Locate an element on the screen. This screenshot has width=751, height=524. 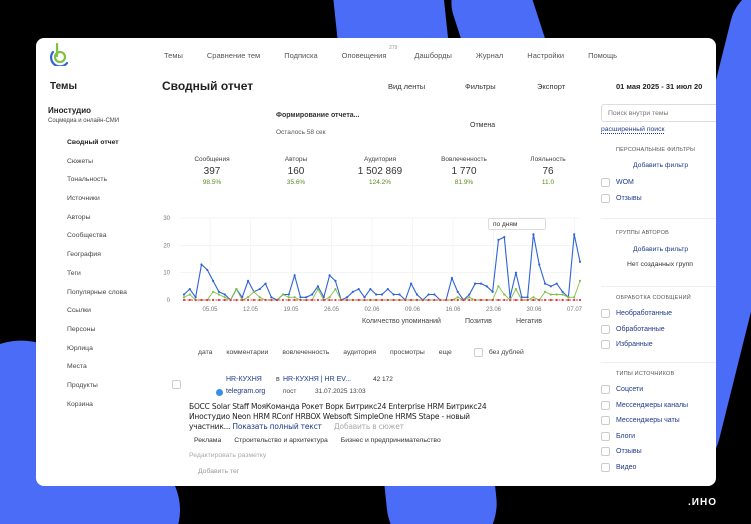
filter-reviews: Отзывы is located at coordinates (648, 199).